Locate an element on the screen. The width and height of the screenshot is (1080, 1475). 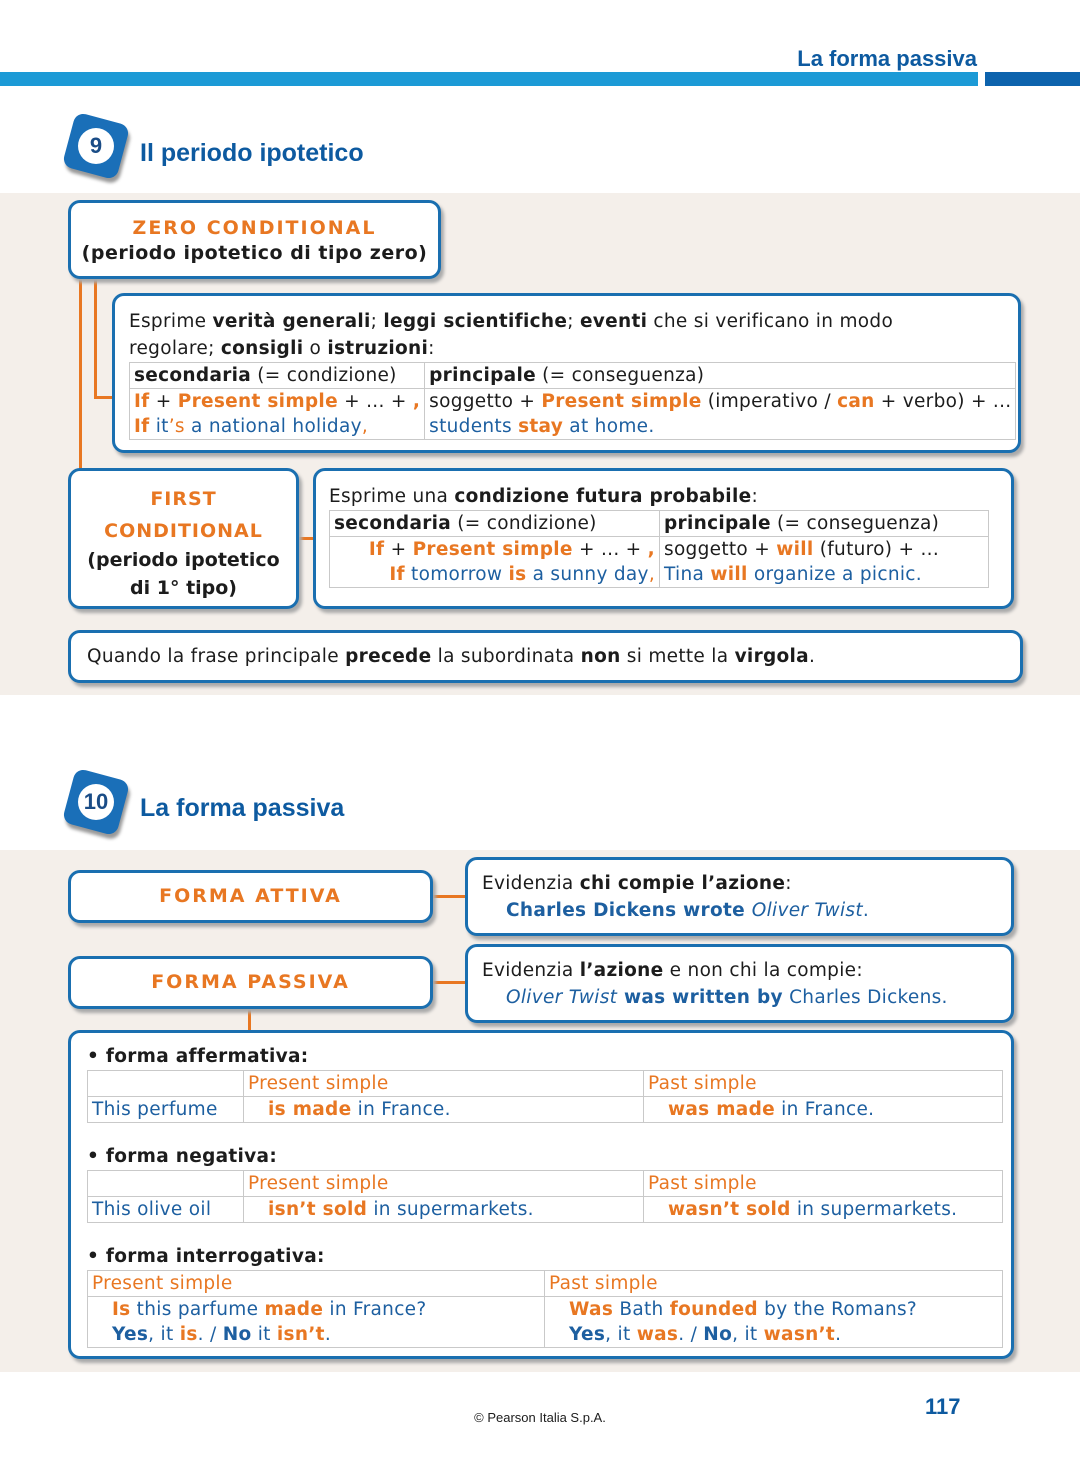
text-segment: verità generali is located at coordinates (291, 321).